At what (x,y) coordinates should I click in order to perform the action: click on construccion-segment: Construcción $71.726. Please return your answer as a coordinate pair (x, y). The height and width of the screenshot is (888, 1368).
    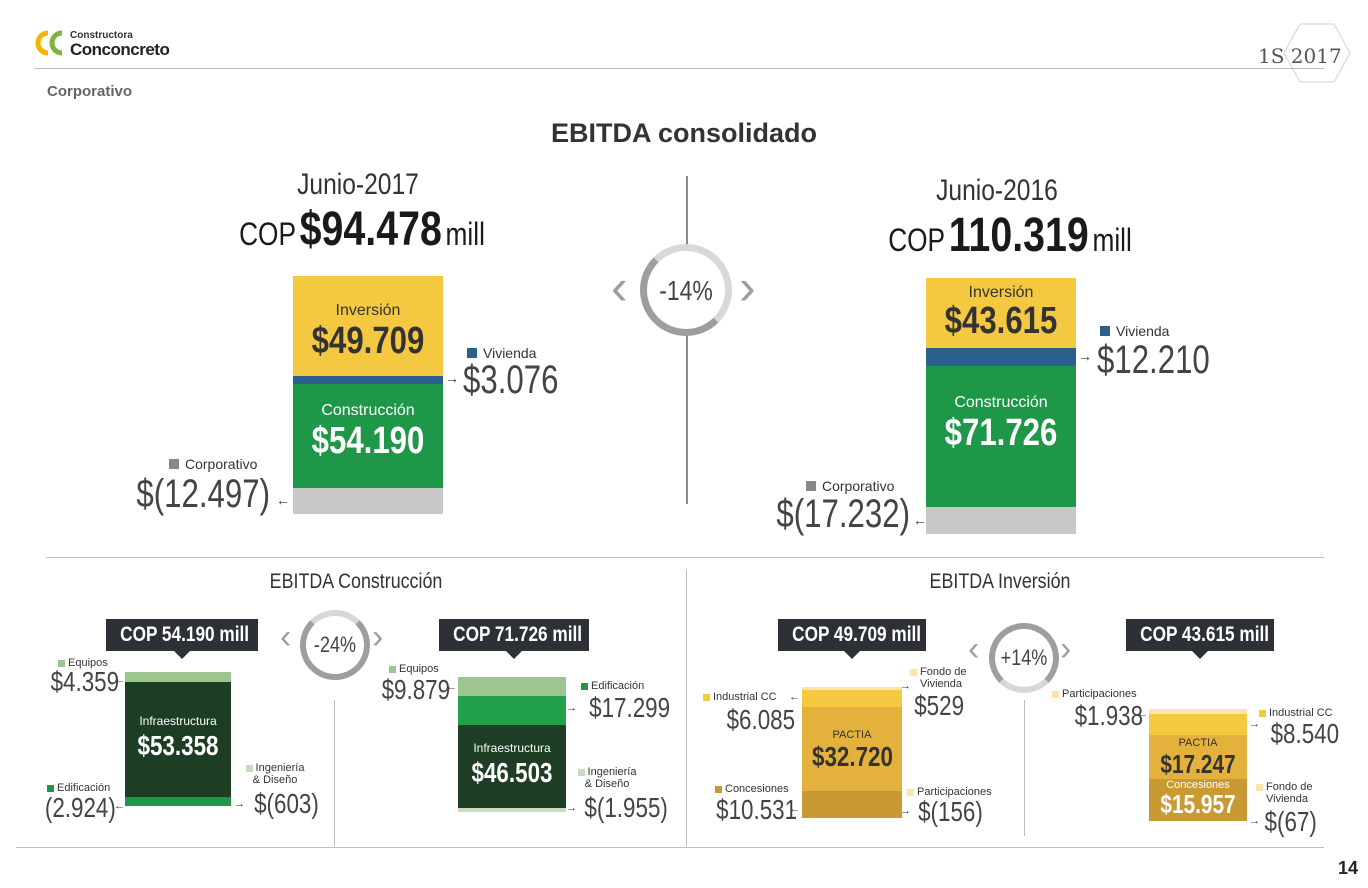
    Looking at the image, I should click on (1001, 436).